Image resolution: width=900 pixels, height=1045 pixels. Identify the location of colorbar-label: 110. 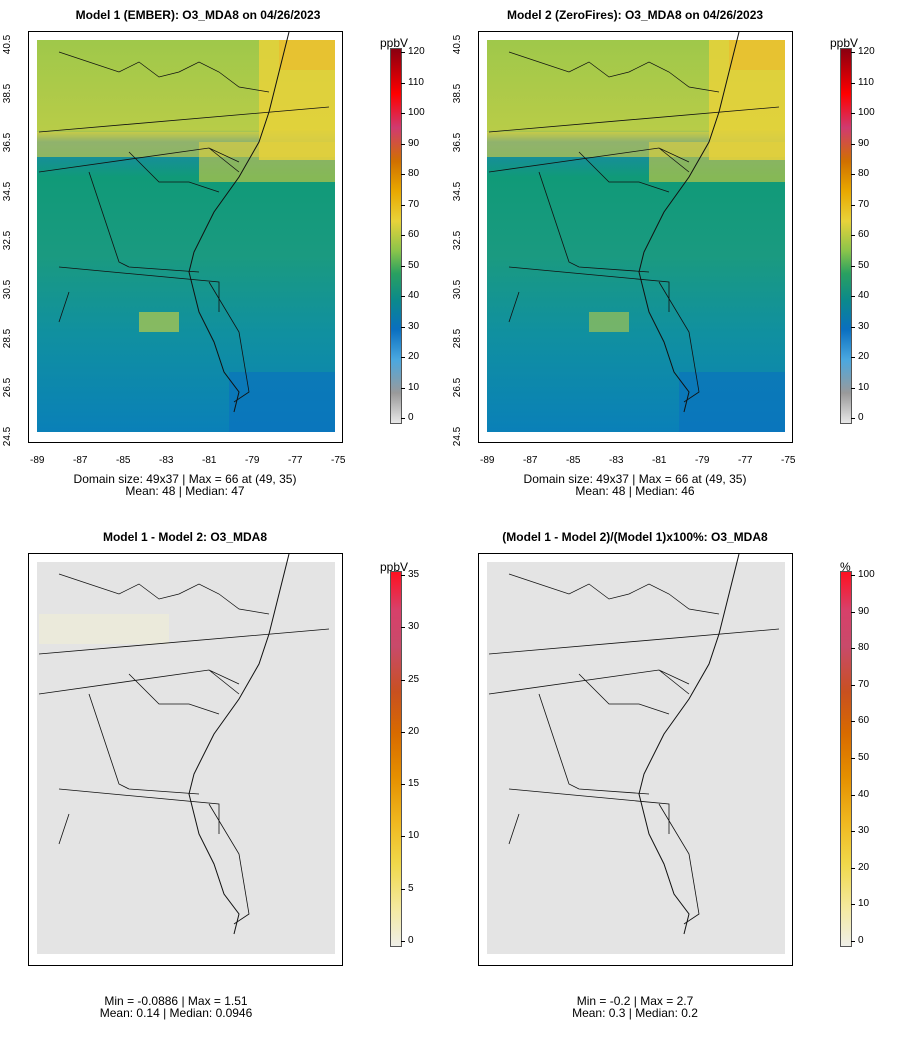
(866, 82).